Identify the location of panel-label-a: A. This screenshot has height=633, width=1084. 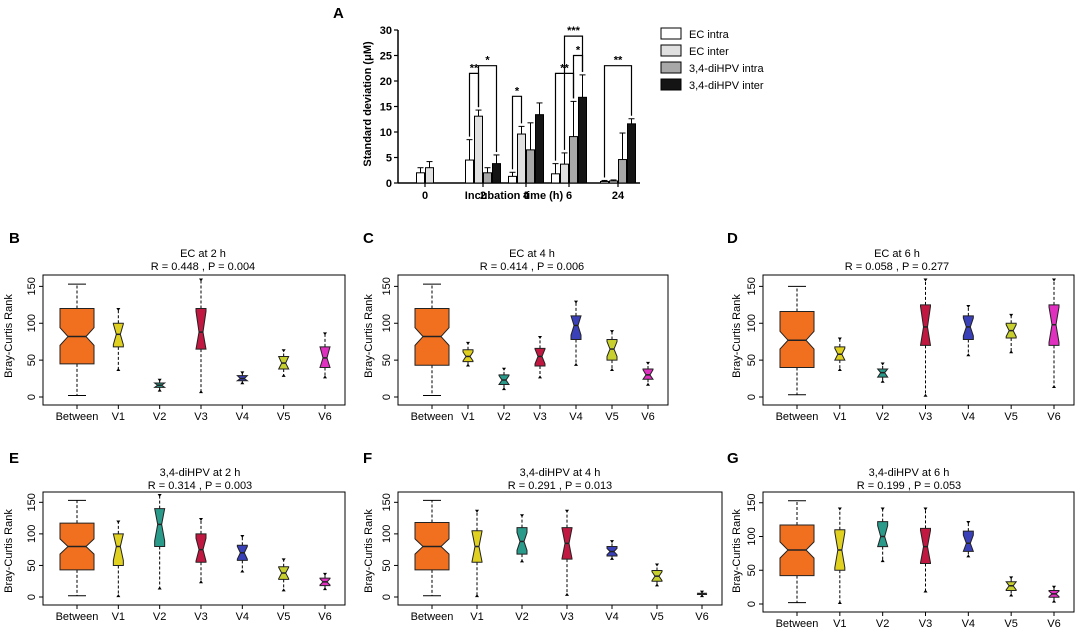
(338, 13).